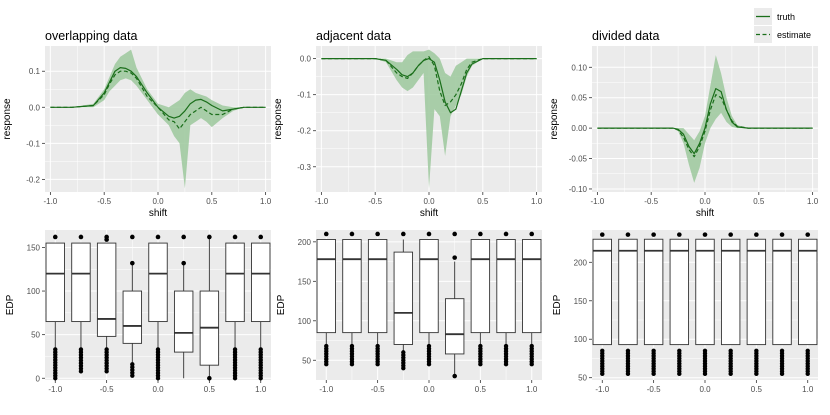 The image size is (830, 415). I want to click on legend-label-truth: truth, so click(786, 17).